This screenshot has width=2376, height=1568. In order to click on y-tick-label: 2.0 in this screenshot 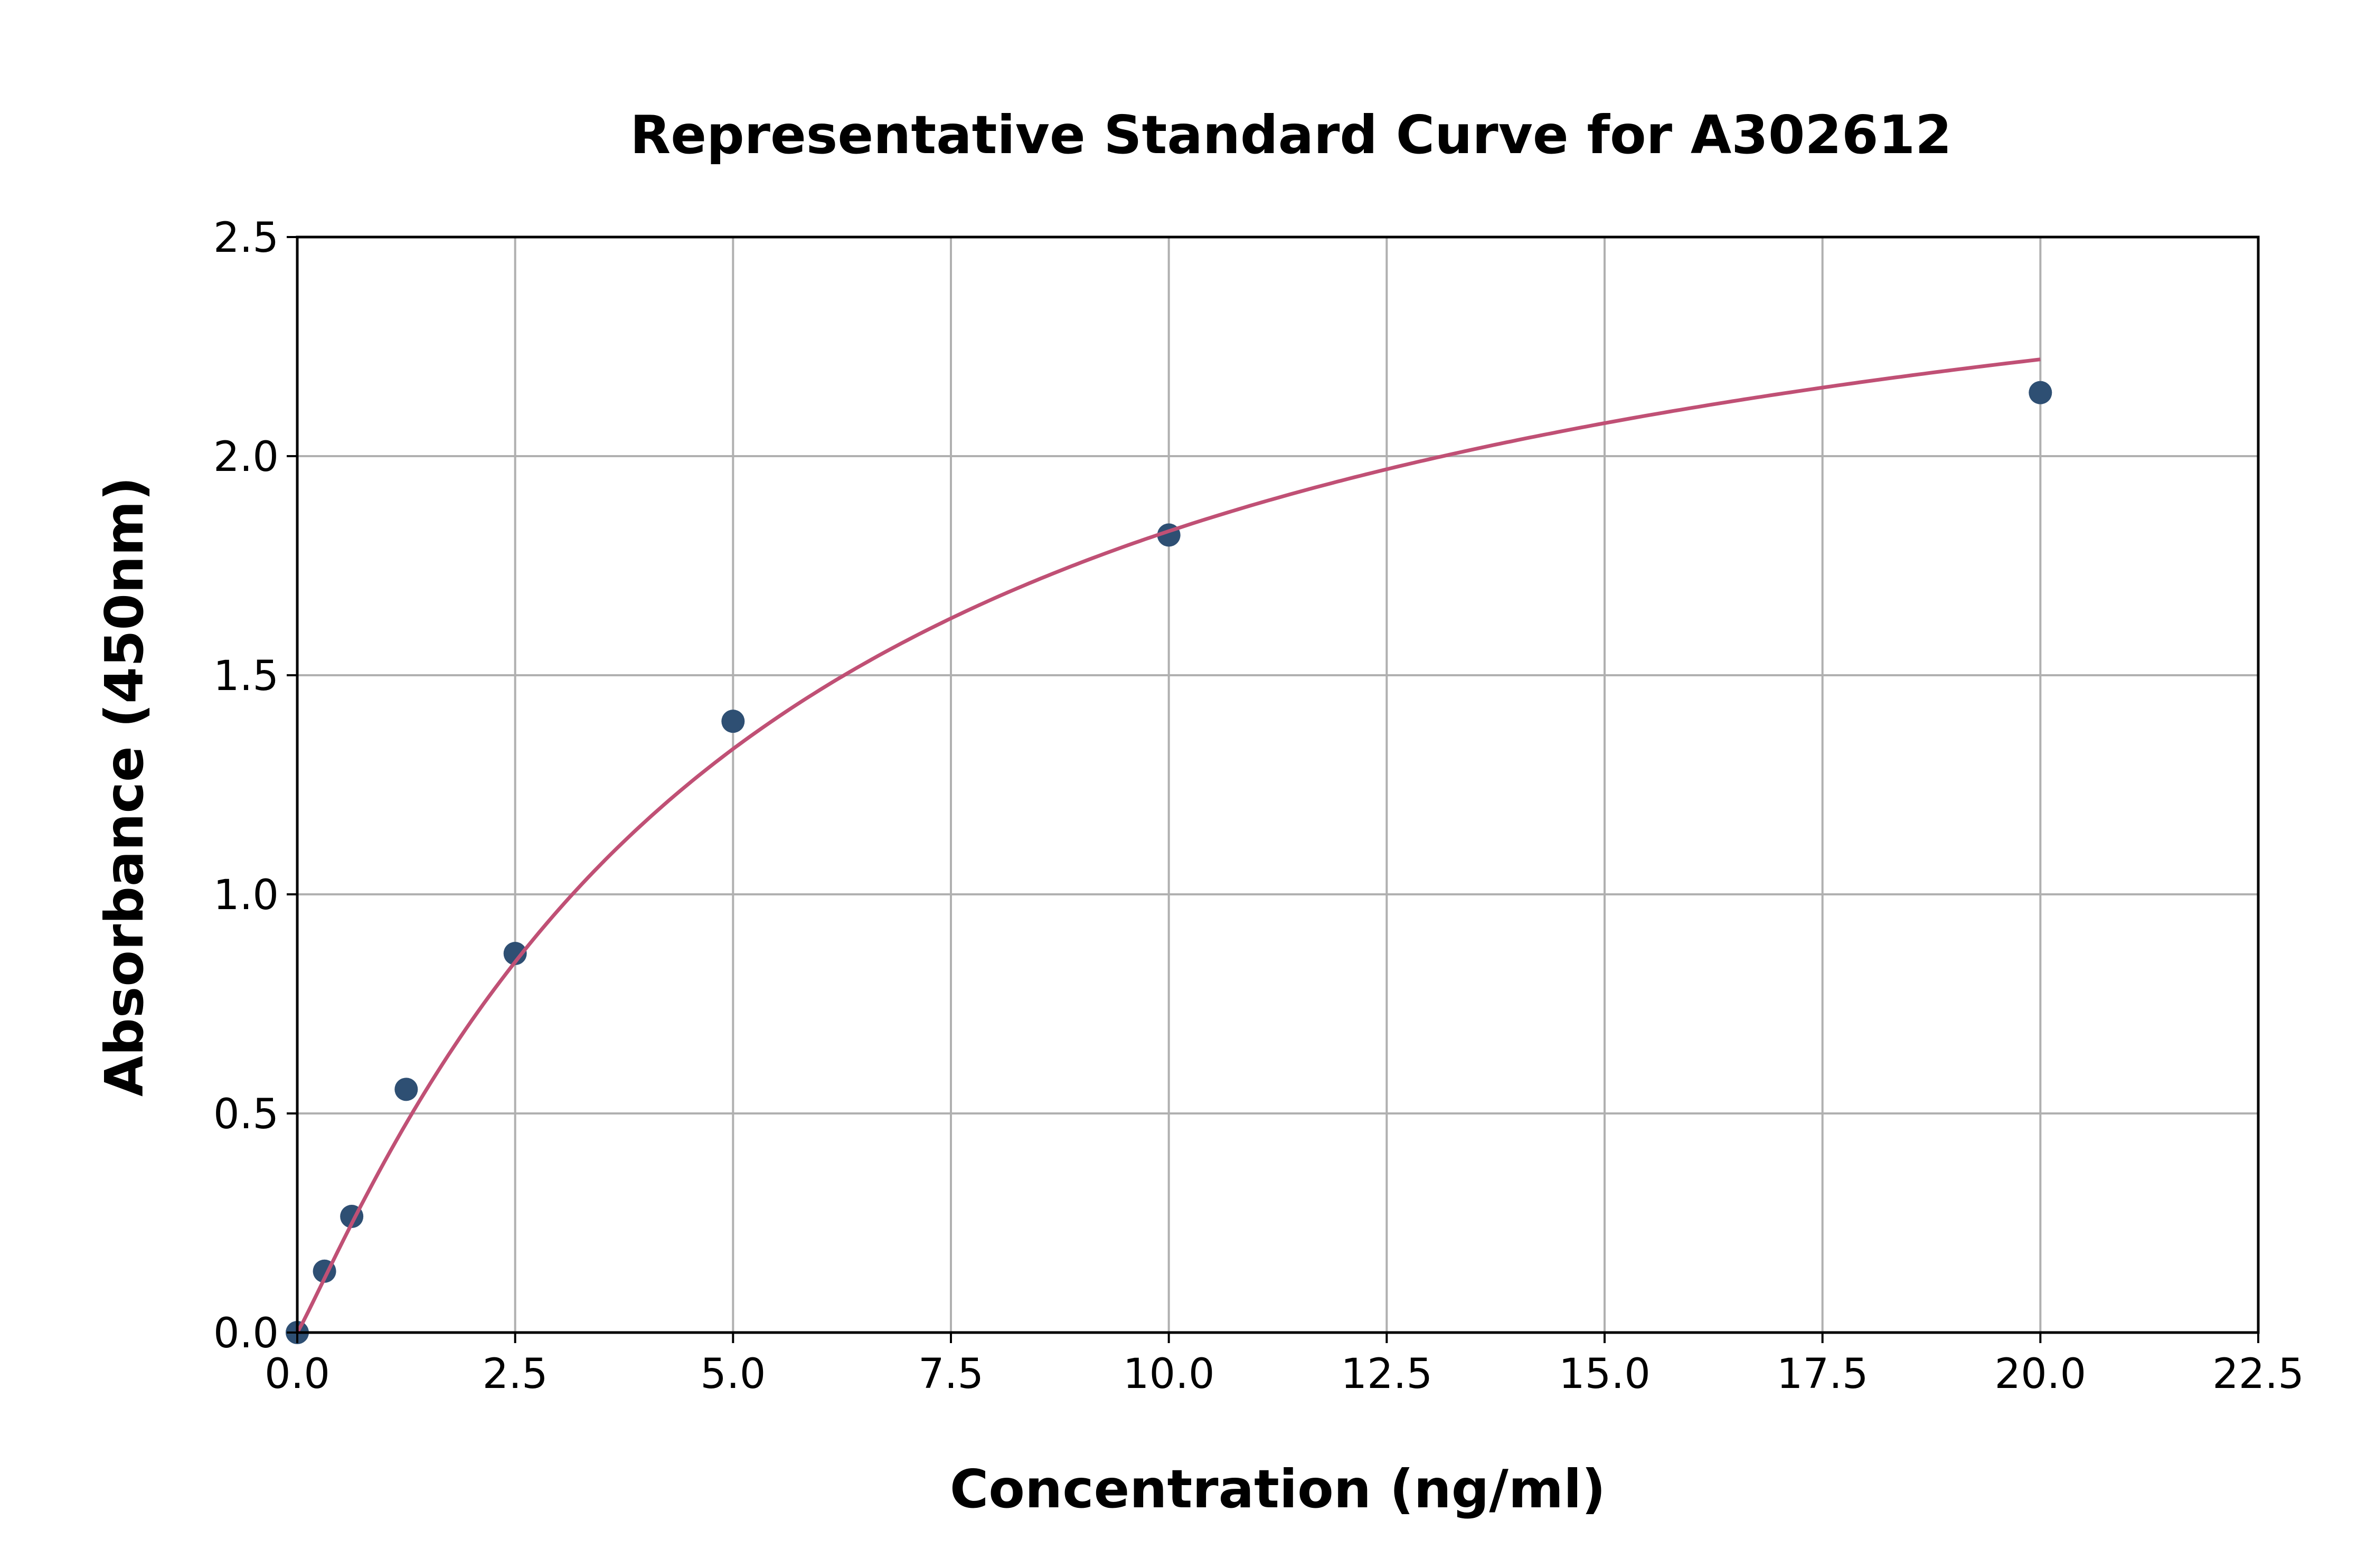, I will do `click(246, 457)`.